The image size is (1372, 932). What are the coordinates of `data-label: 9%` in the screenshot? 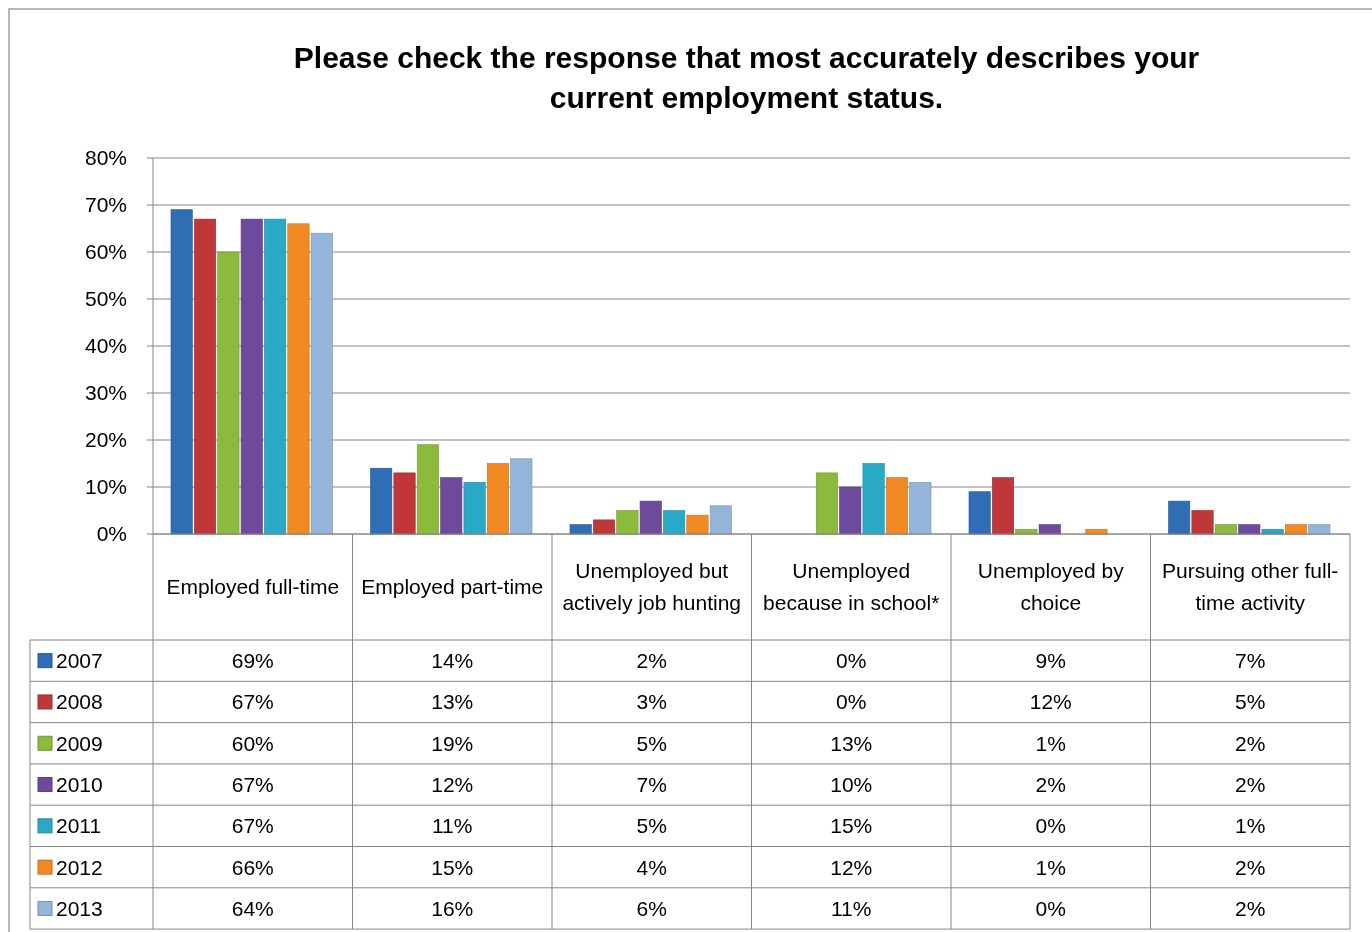 It's located at (1050, 660).